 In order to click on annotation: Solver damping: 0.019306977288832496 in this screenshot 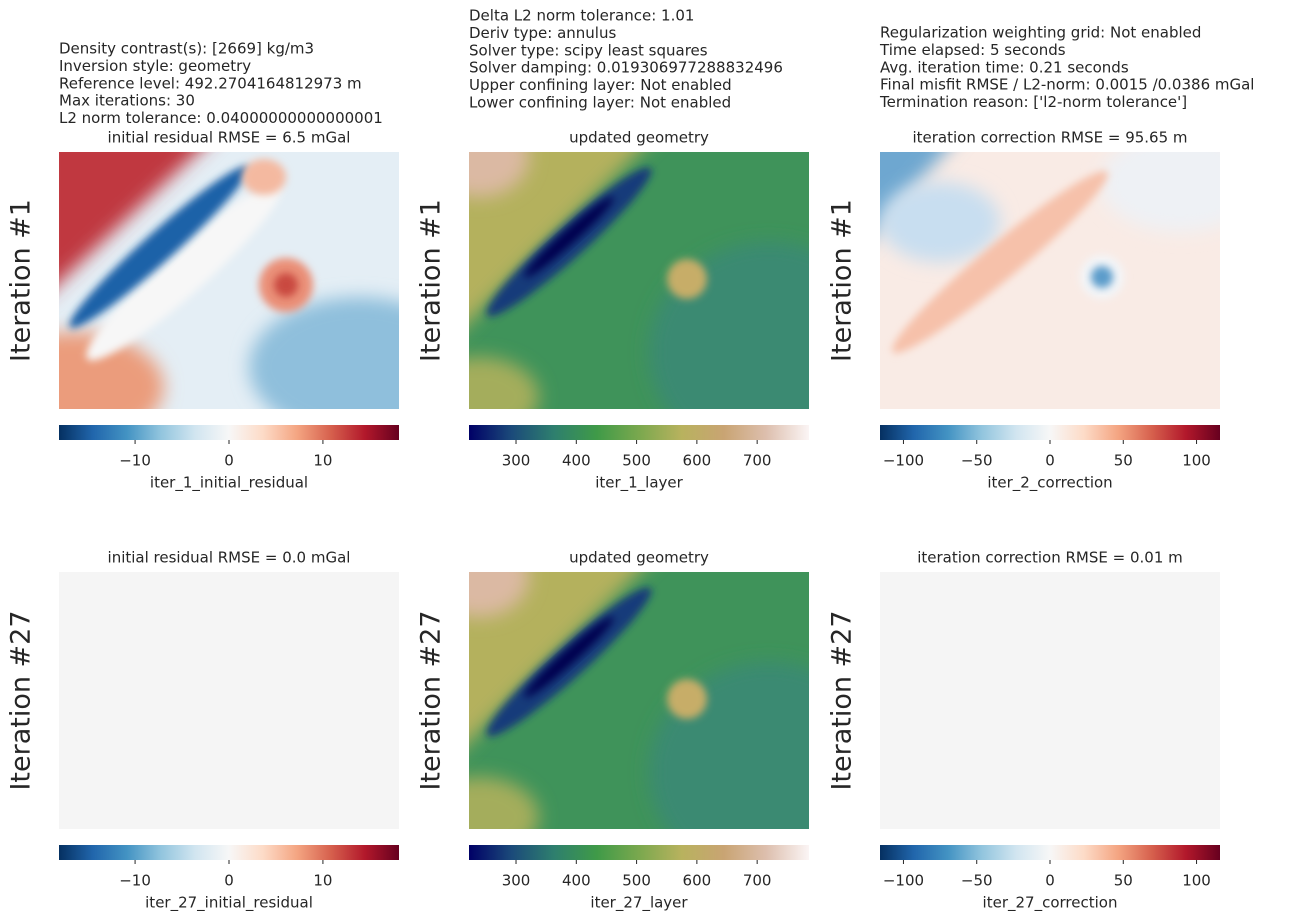, I will do `click(626, 68)`.